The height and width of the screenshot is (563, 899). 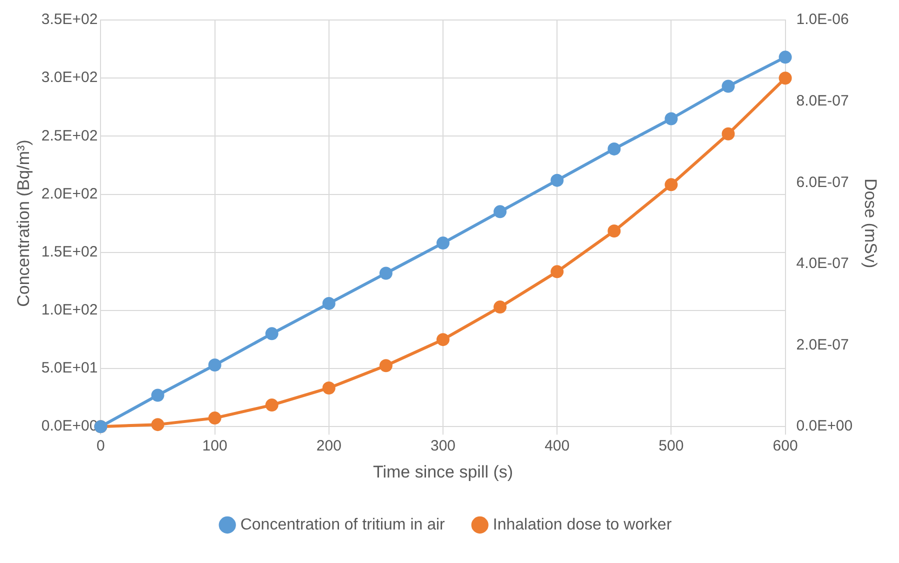 What do you see at coordinates (822, 101) in the screenshot?
I see `y2-tick-label: 8.0E-07` at bounding box center [822, 101].